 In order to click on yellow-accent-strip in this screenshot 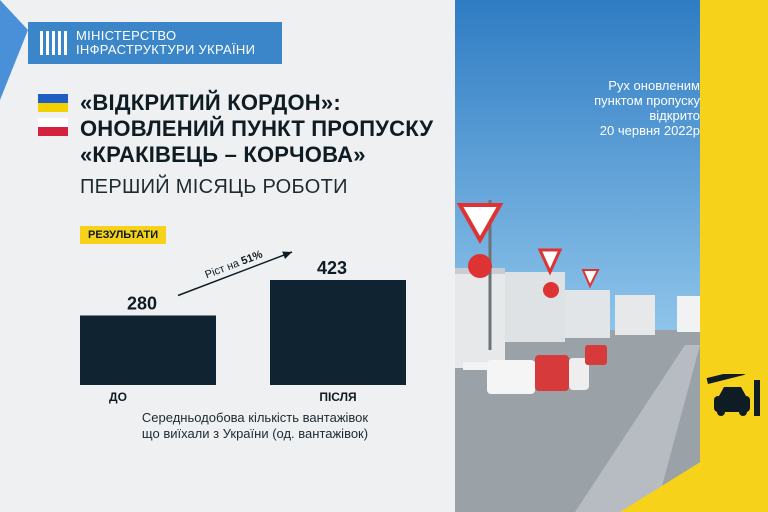, I will do `click(734, 256)`.